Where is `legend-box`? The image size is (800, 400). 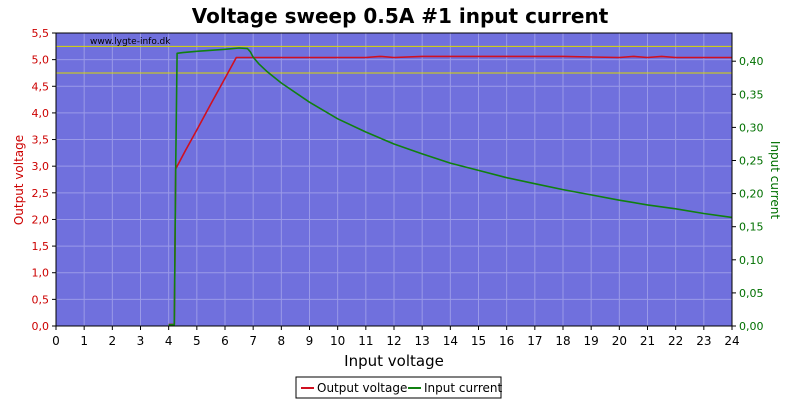 legend-box is located at coordinates (398, 387).